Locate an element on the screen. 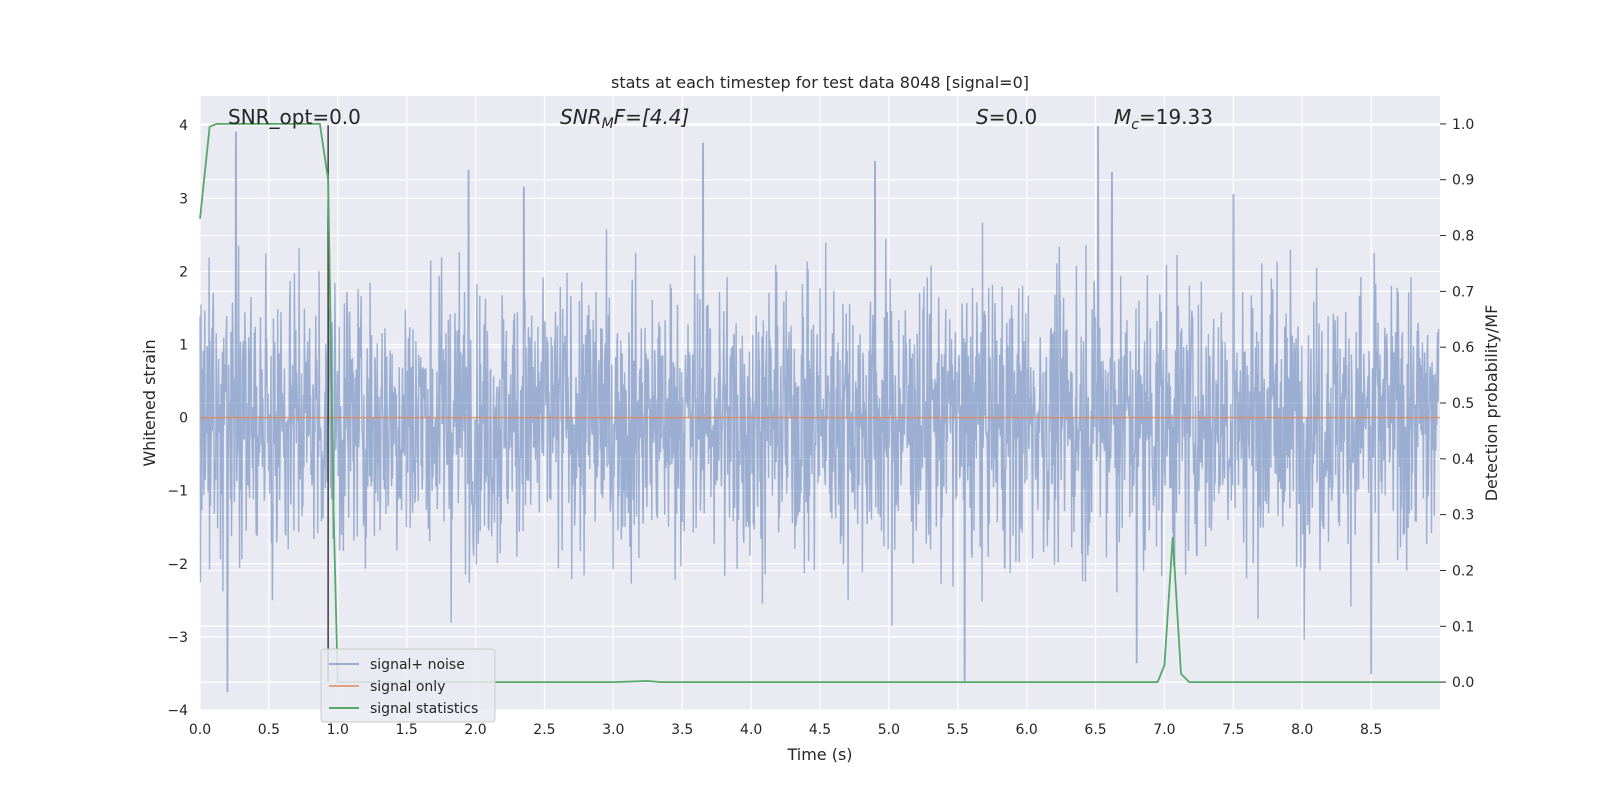 This screenshot has width=1600, height=800. x-tick-label: 7.5 is located at coordinates (1233, 730).